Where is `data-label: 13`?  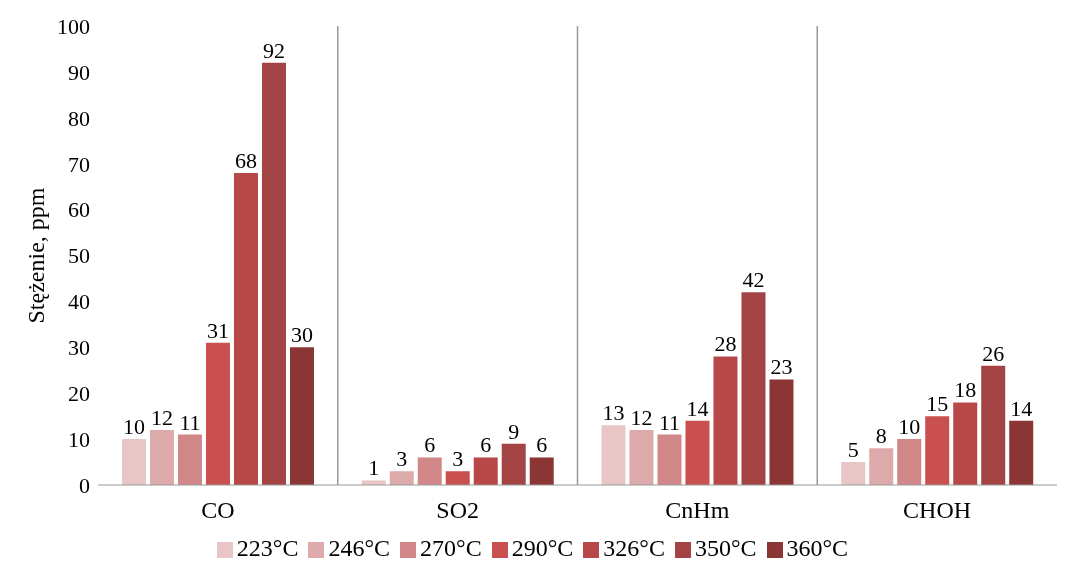
data-label: 13 is located at coordinates (613, 413).